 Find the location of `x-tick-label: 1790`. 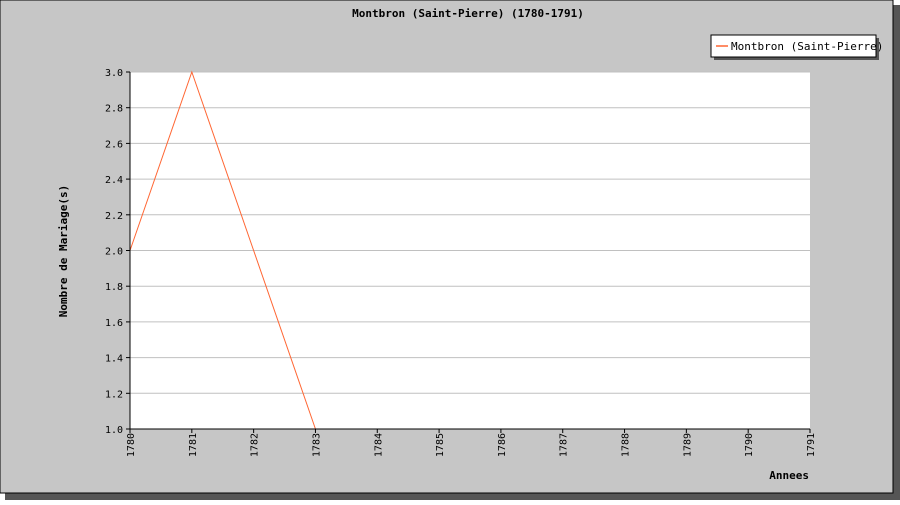

x-tick-label: 1790 is located at coordinates (749, 445).